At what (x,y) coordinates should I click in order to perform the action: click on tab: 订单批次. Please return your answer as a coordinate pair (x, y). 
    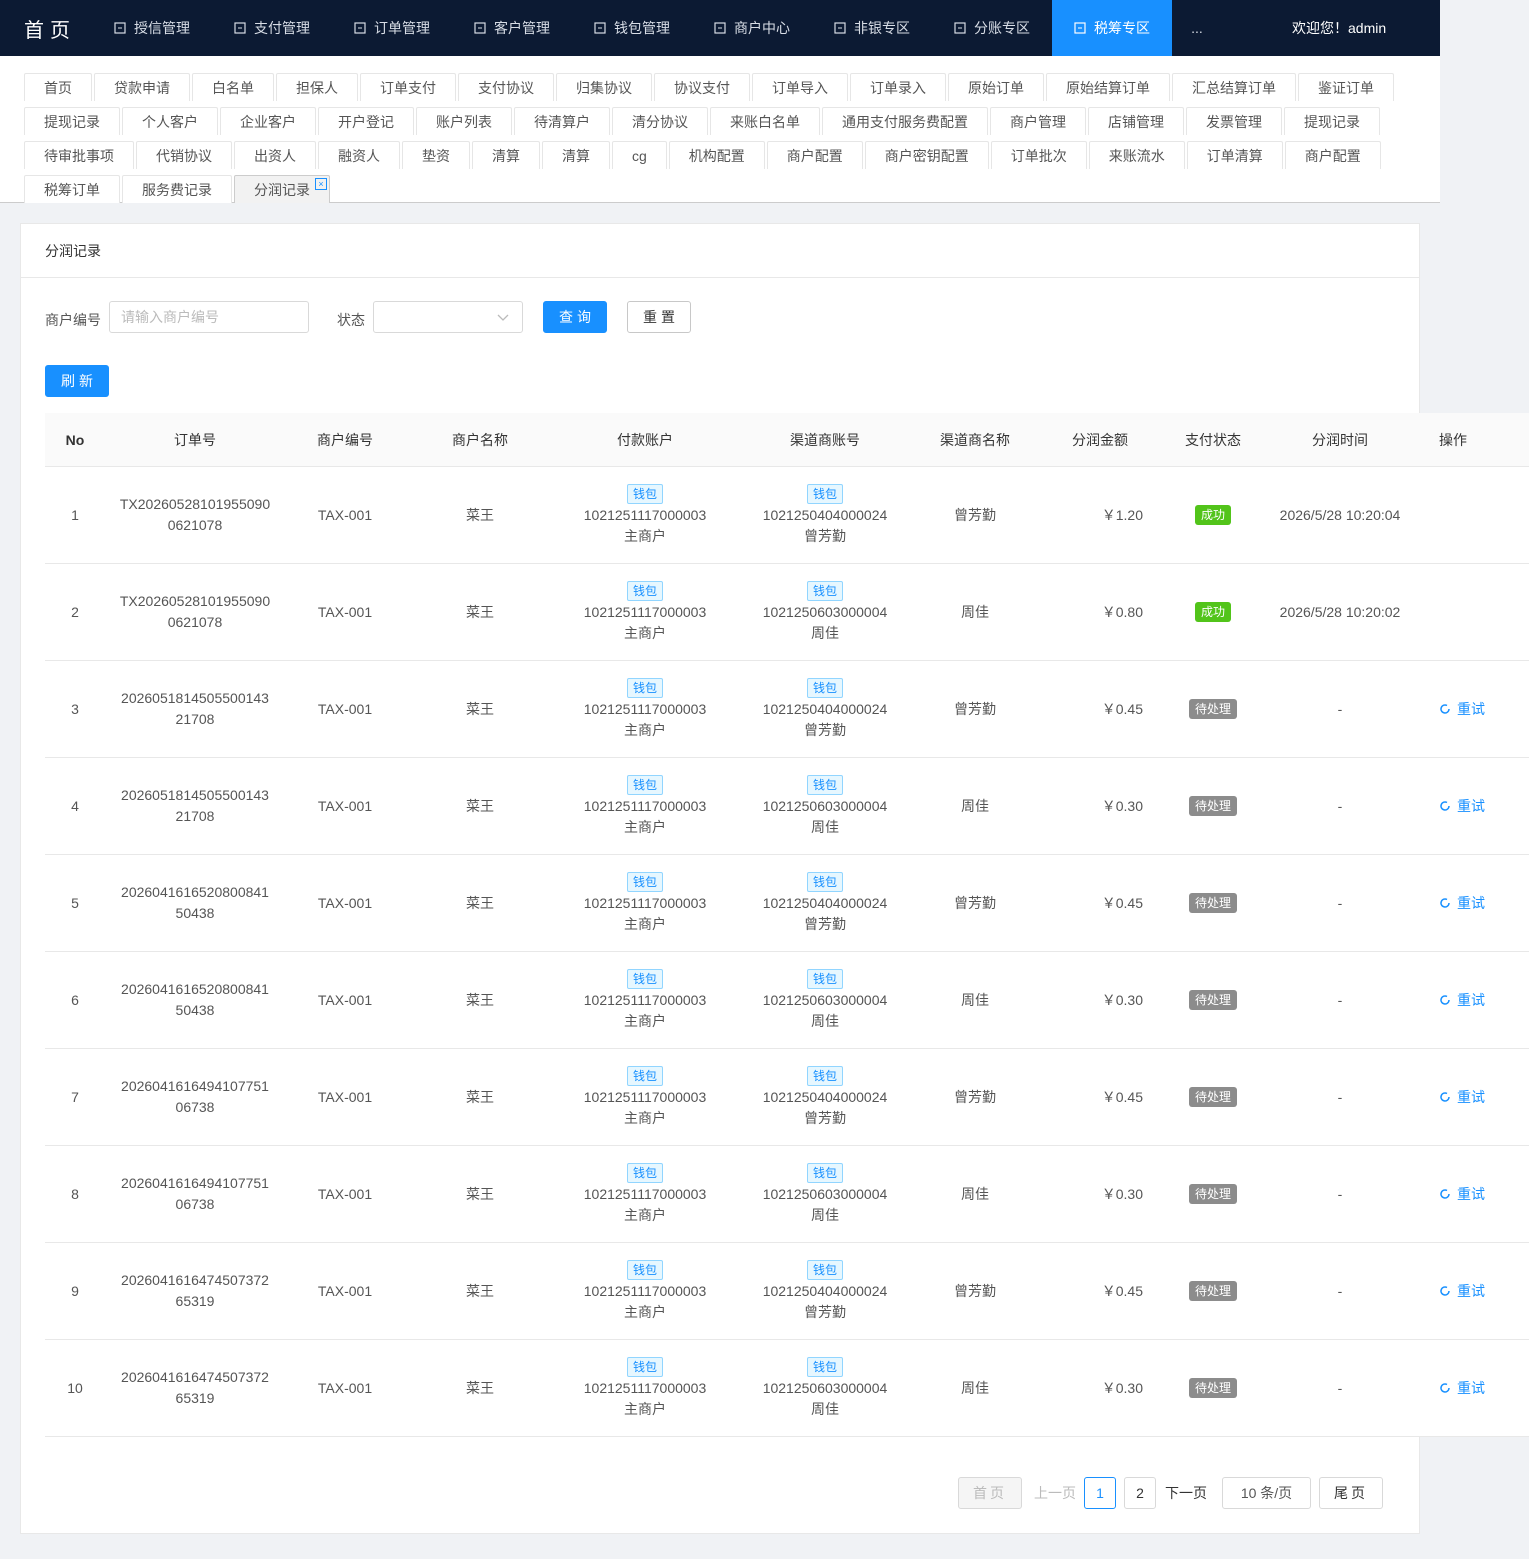
    Looking at the image, I should click on (1038, 155).